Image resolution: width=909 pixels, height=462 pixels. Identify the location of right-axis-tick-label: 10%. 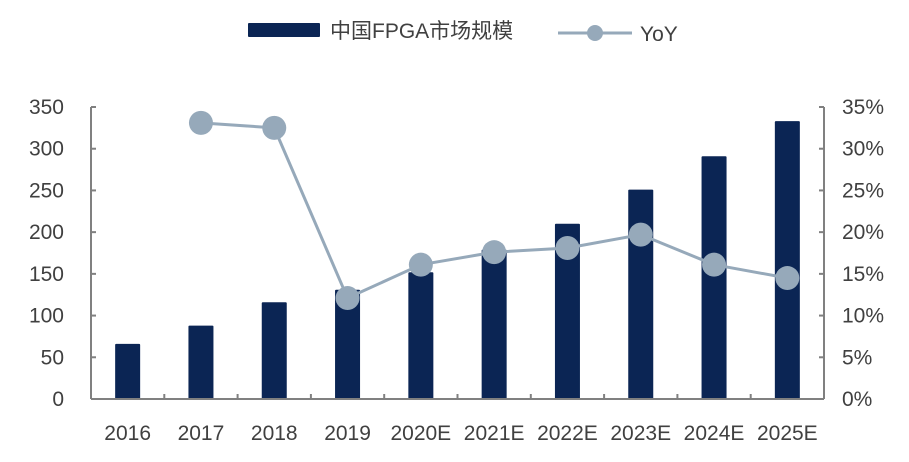
(863, 316).